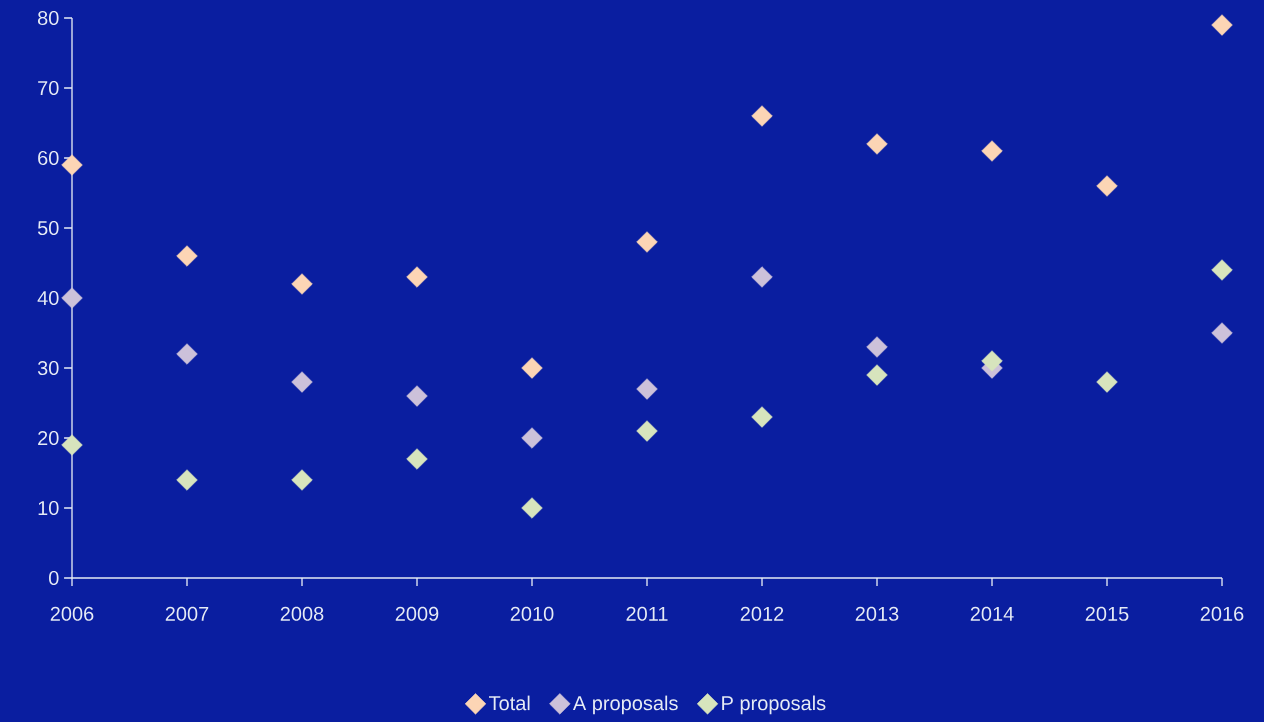 This screenshot has height=722, width=1264. What do you see at coordinates (48, 158) in the screenshot?
I see `y-tick-label: 60` at bounding box center [48, 158].